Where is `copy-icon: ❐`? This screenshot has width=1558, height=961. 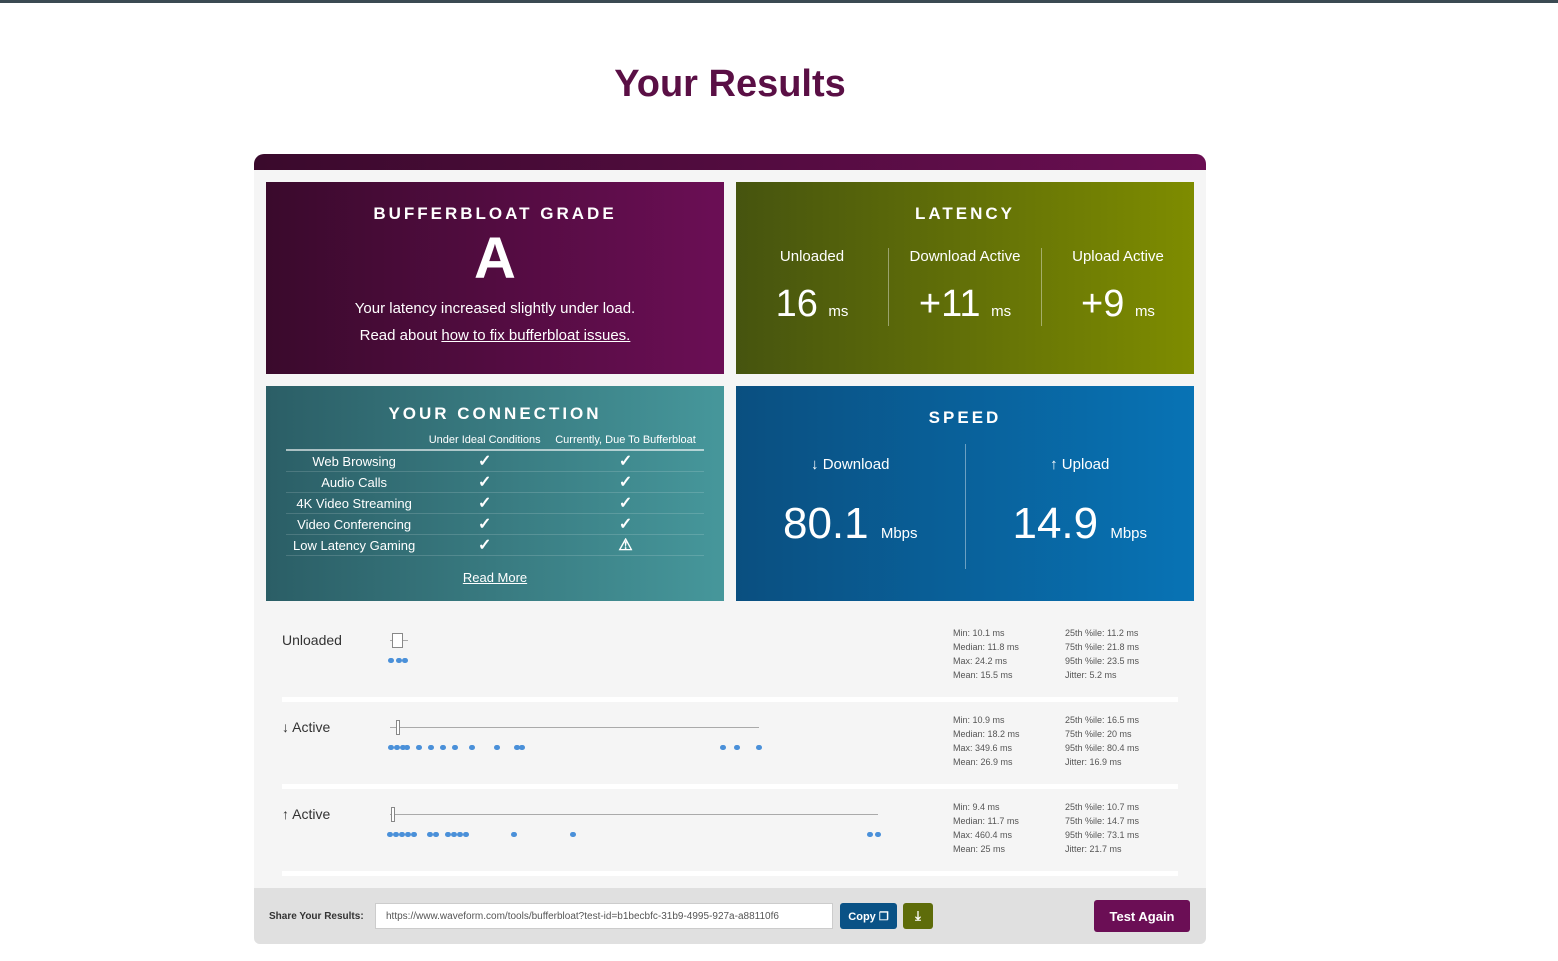 copy-icon: ❐ is located at coordinates (883, 917).